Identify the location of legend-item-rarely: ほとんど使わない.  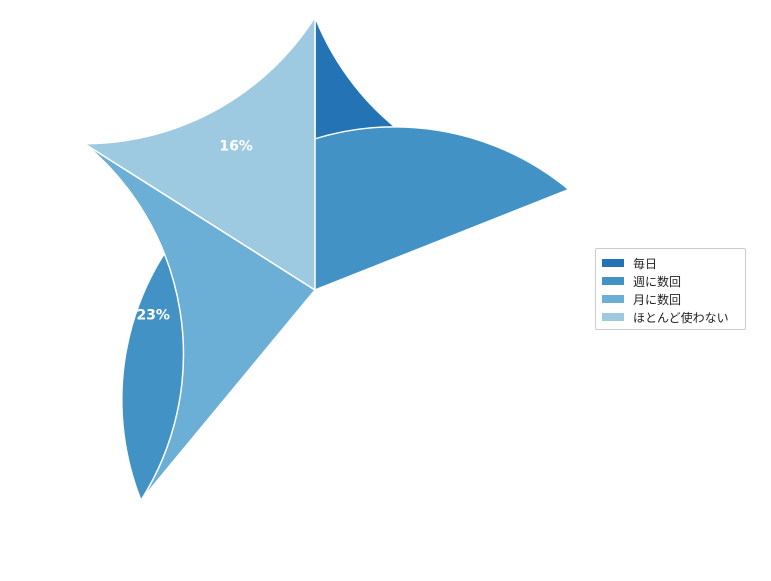
(670, 317).